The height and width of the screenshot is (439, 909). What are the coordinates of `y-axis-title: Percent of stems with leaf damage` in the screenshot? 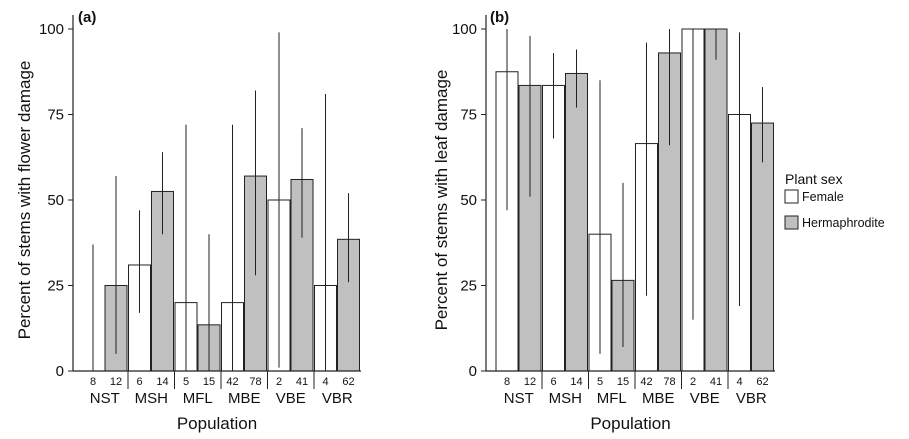 It's located at (441, 200).